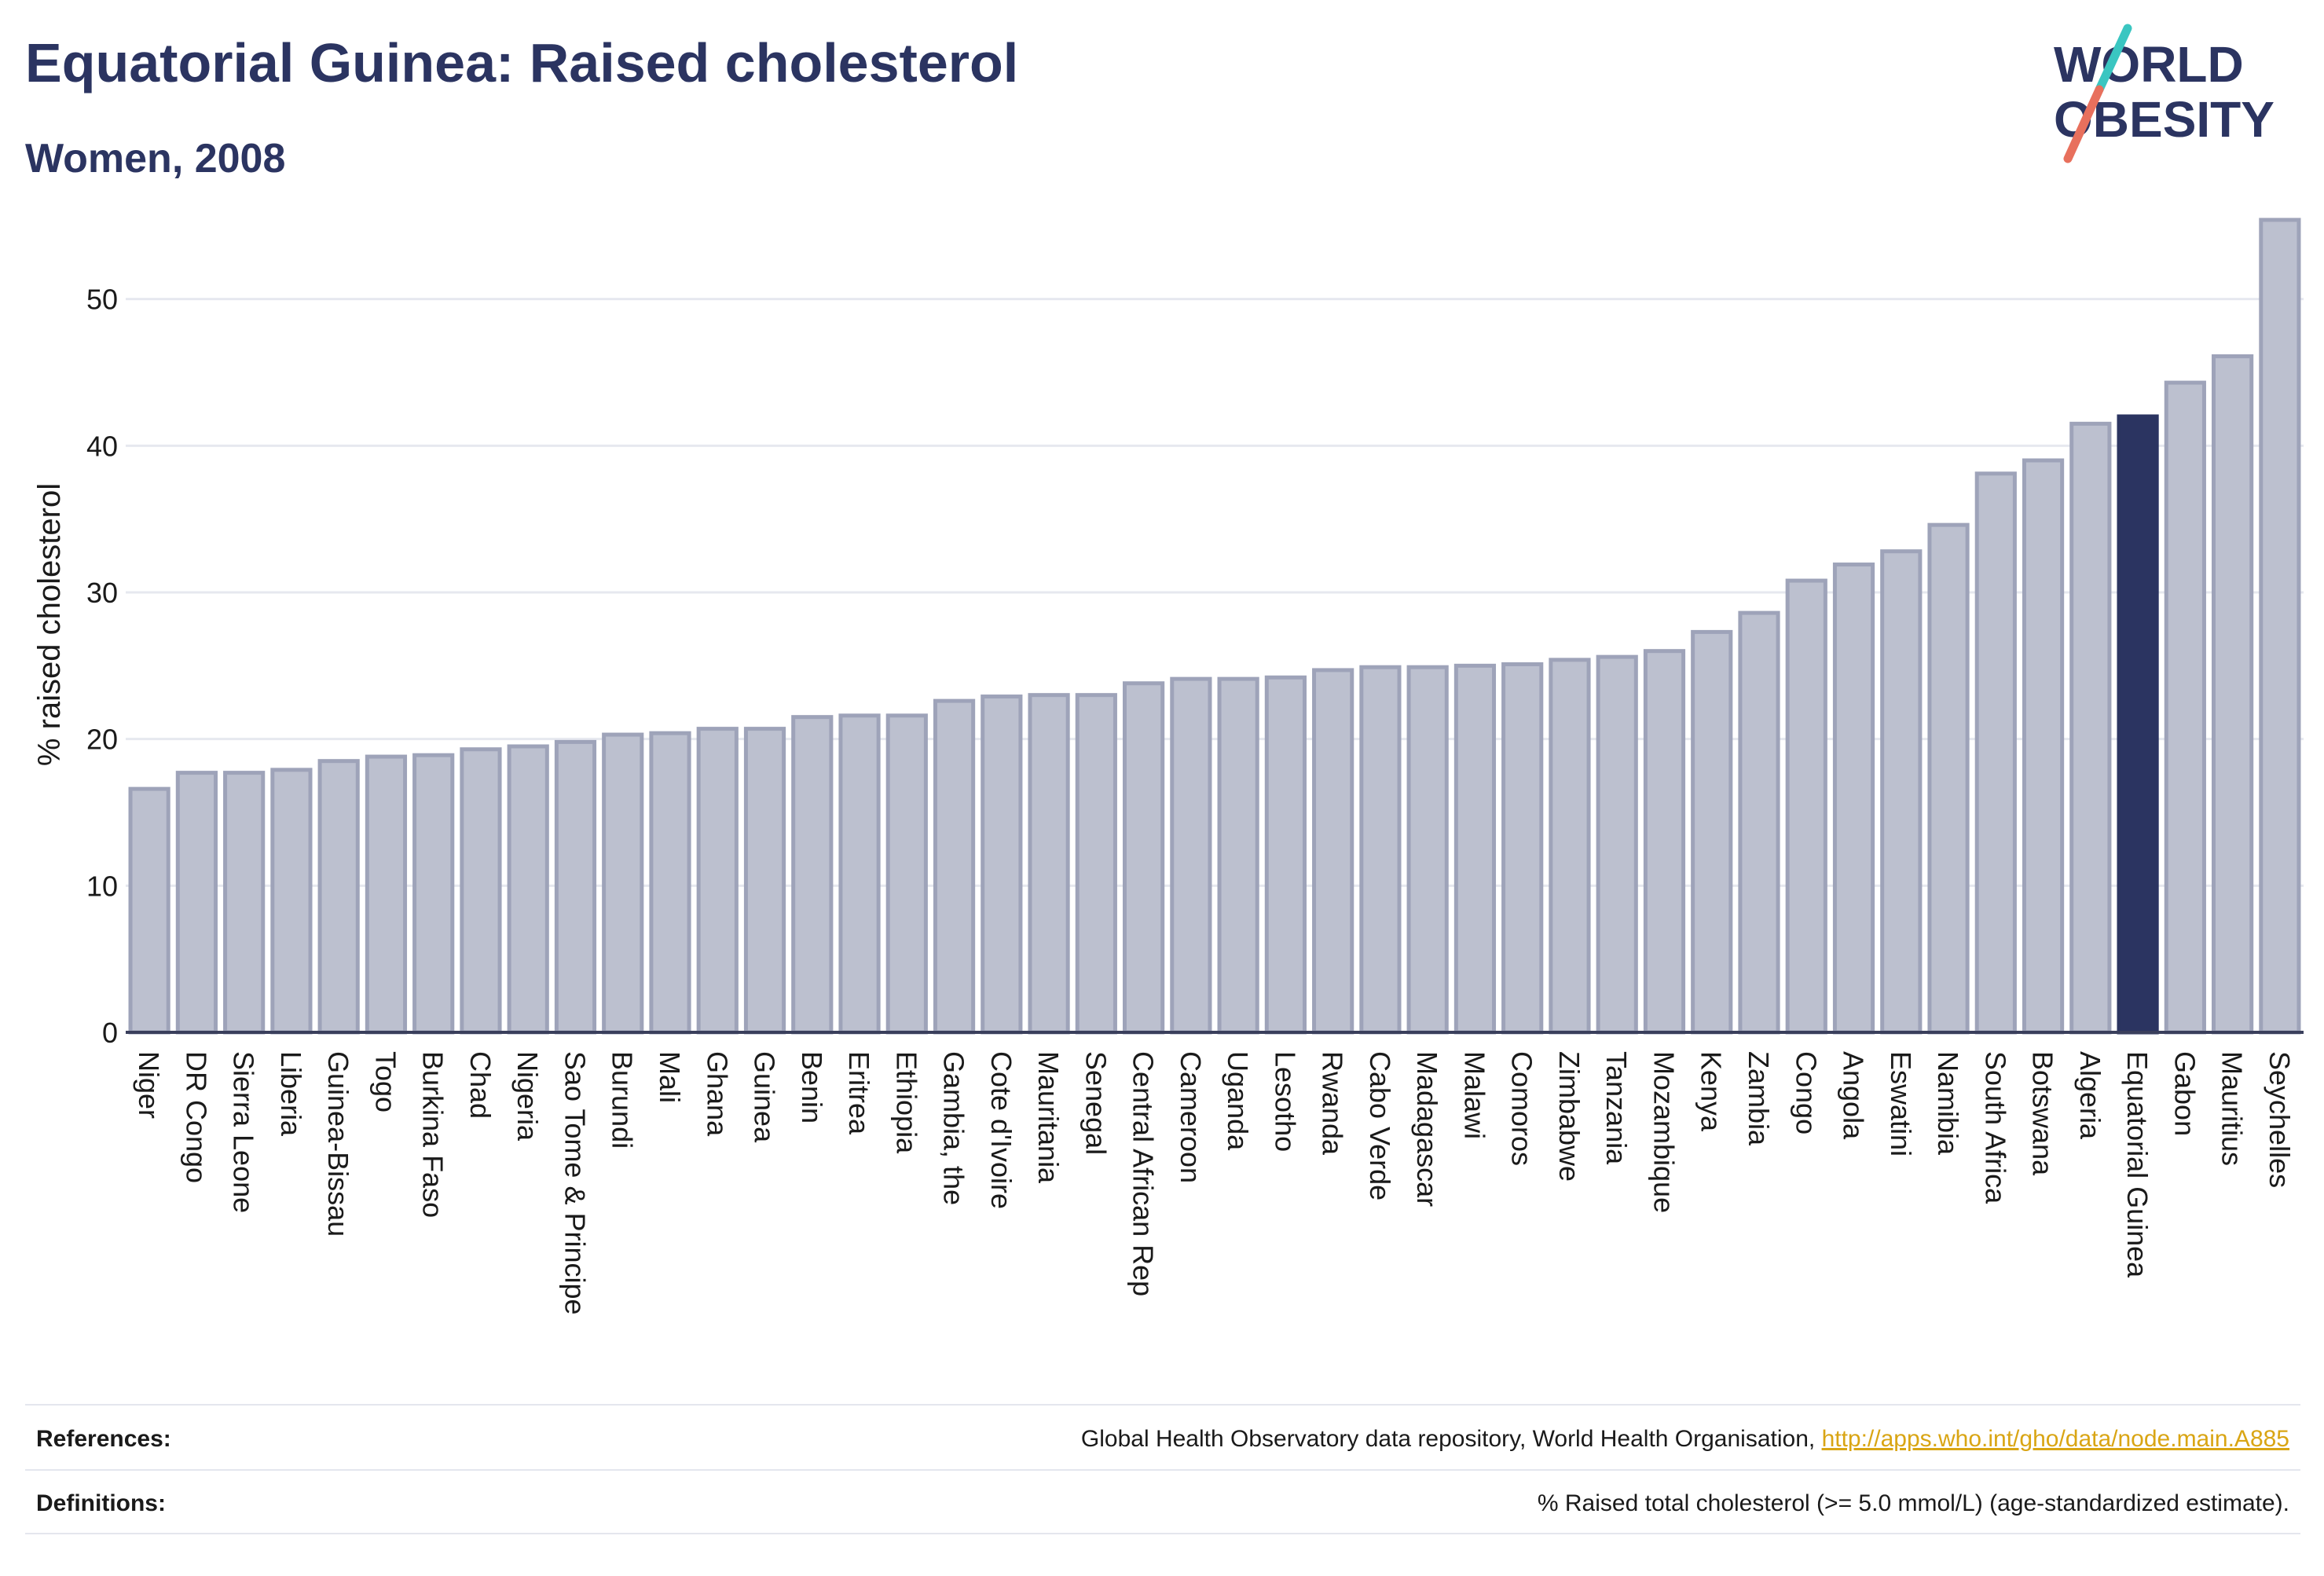 This screenshot has height=1576, width=2324. What do you see at coordinates (2137, 1164) in the screenshot?
I see `x-tick-label: Equatorial Guinea` at bounding box center [2137, 1164].